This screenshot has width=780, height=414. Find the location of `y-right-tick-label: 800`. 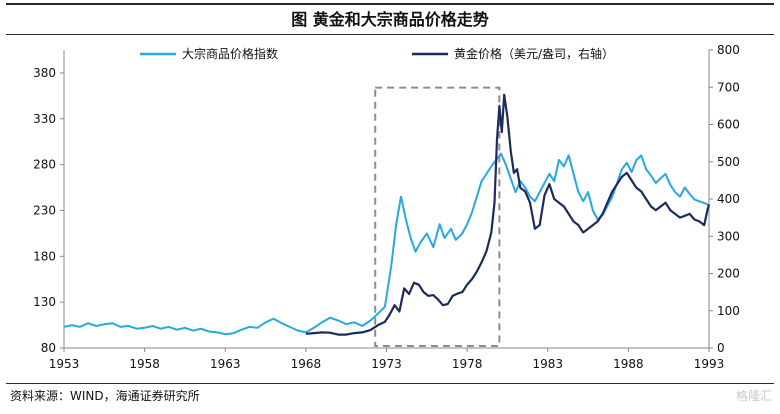

y-right-tick-label: 800 is located at coordinates (728, 50).